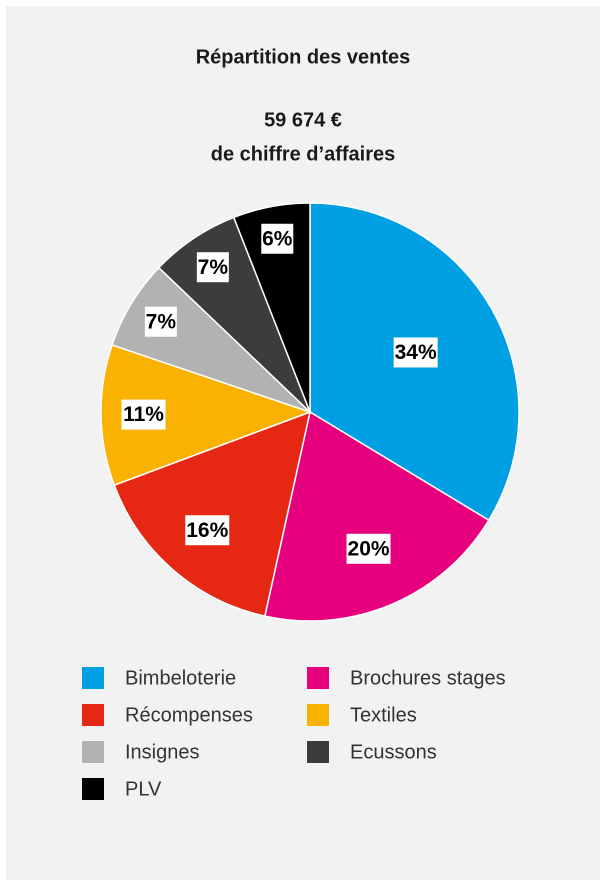  Describe the element at coordinates (162, 752) in the screenshot. I see `legend-label: Insignes` at that location.